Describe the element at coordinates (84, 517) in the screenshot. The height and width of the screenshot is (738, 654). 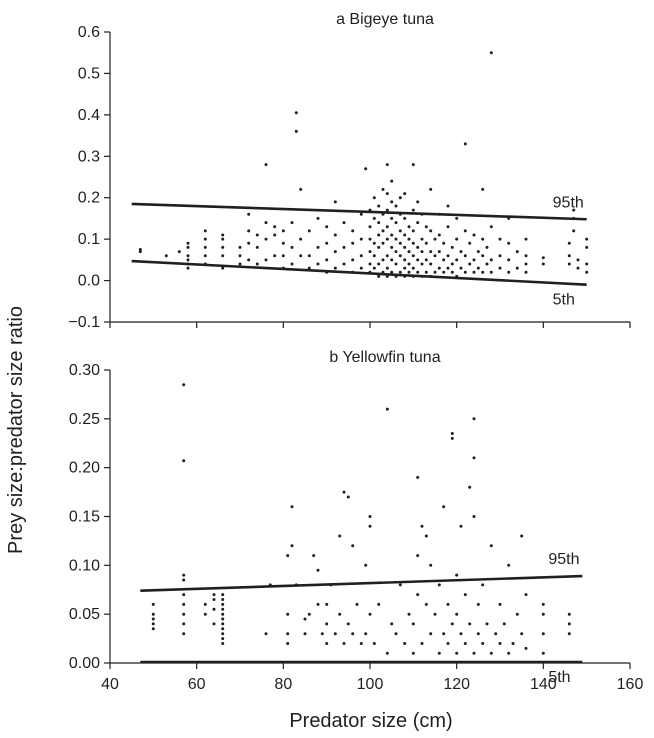
I see `yellowfin-y-tick-label: 0.15` at that location.